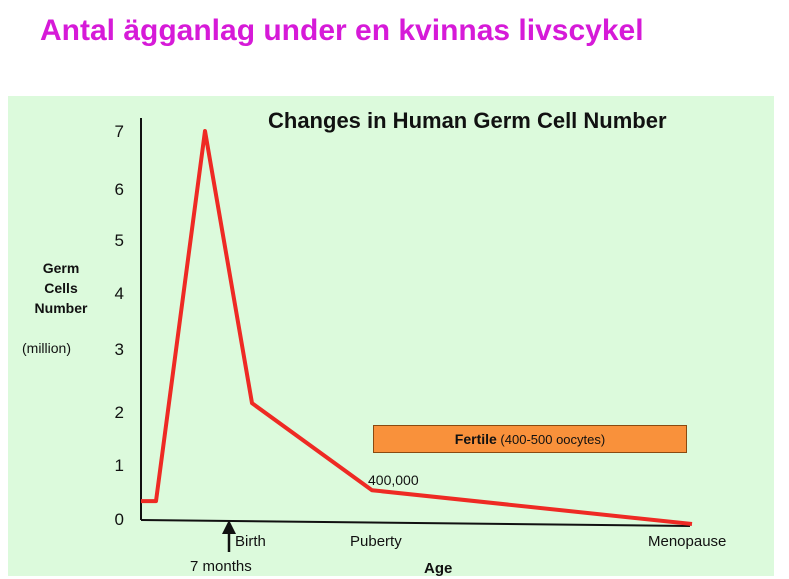 The height and width of the screenshot is (579, 789). Describe the element at coordinates (61, 308) in the screenshot. I see `y-axis-label-line-3: Number` at that location.